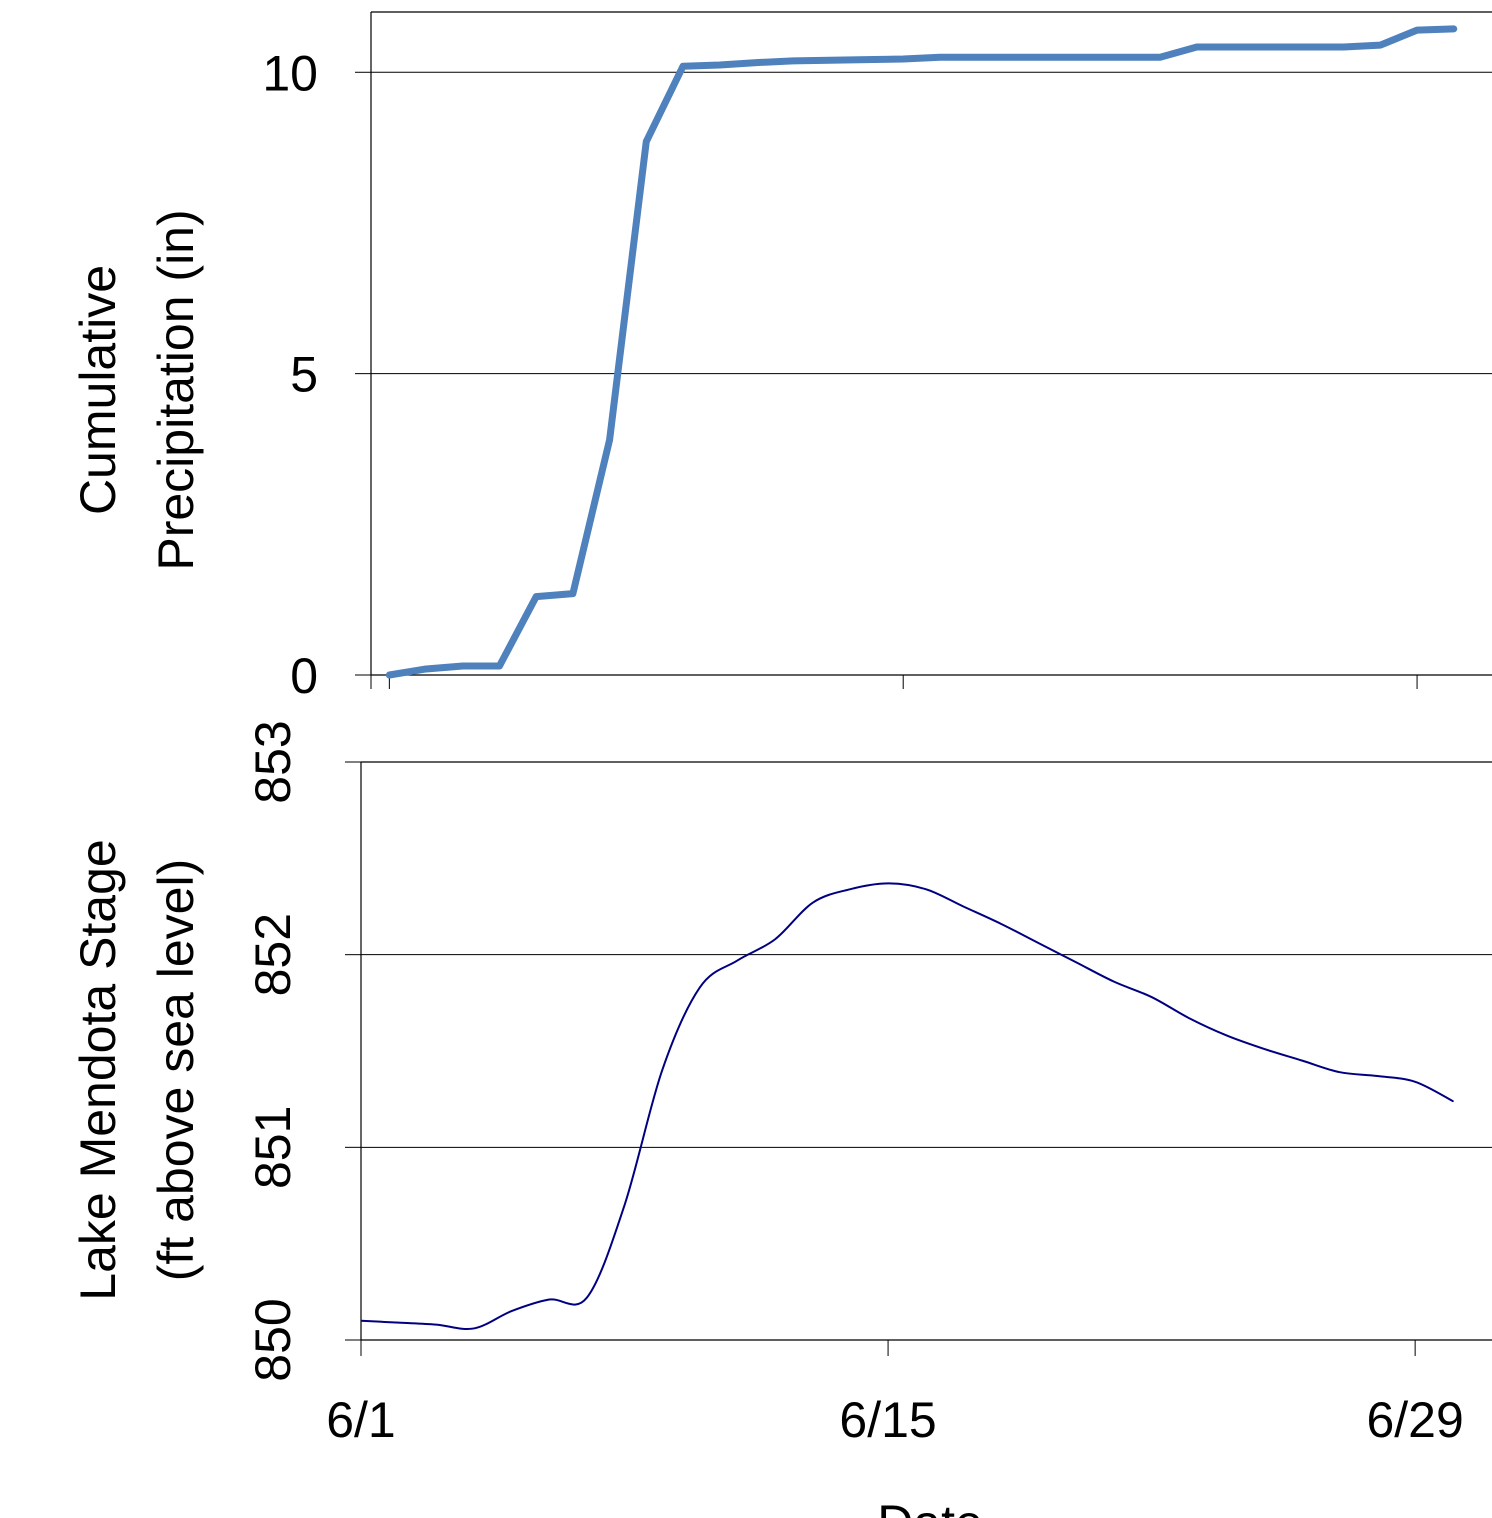  I want to click on y-tick-label: 852, so click(273, 954).